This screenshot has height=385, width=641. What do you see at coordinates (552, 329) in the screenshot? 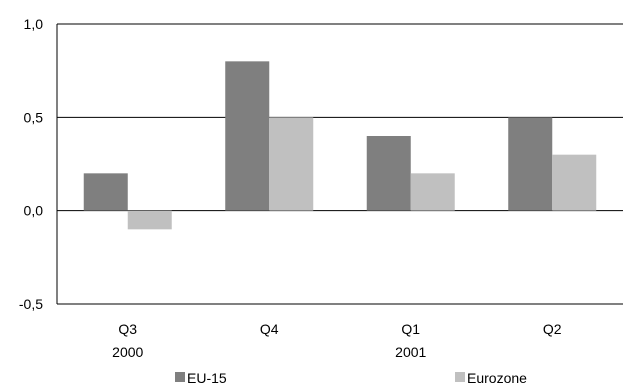
I see `x-tick-label: Q2` at bounding box center [552, 329].